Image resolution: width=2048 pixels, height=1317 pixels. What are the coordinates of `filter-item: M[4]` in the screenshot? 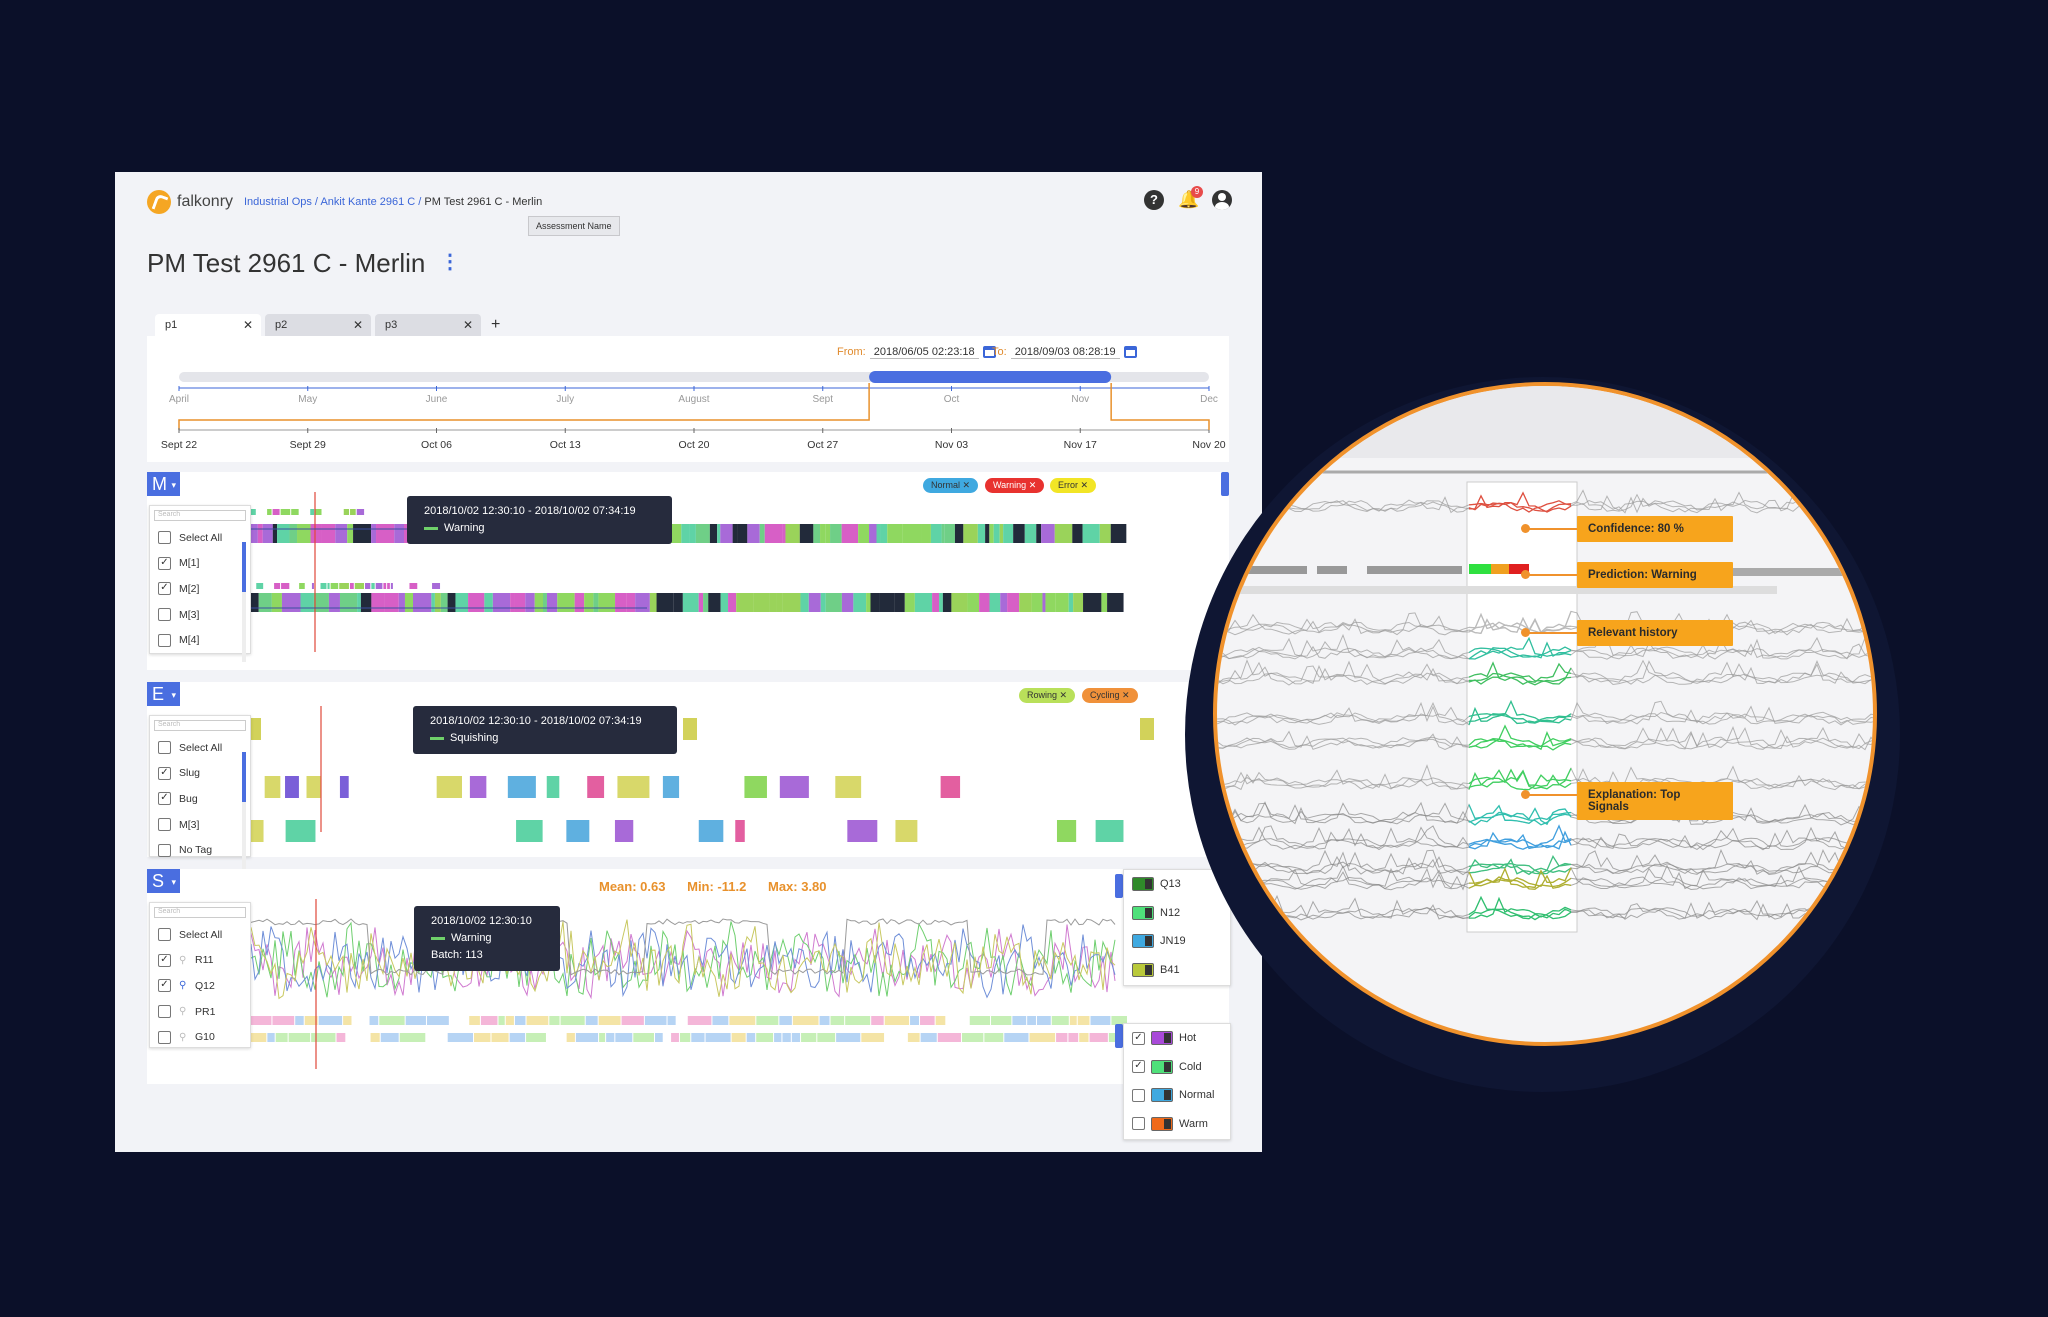 It's located at (200, 640).